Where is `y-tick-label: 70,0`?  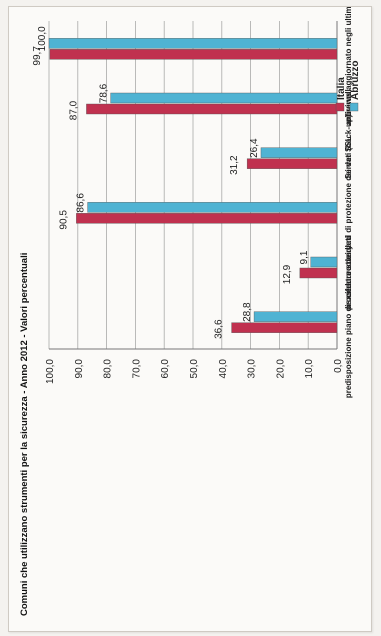 y-tick-label: 70,0 is located at coordinates (136, 369).